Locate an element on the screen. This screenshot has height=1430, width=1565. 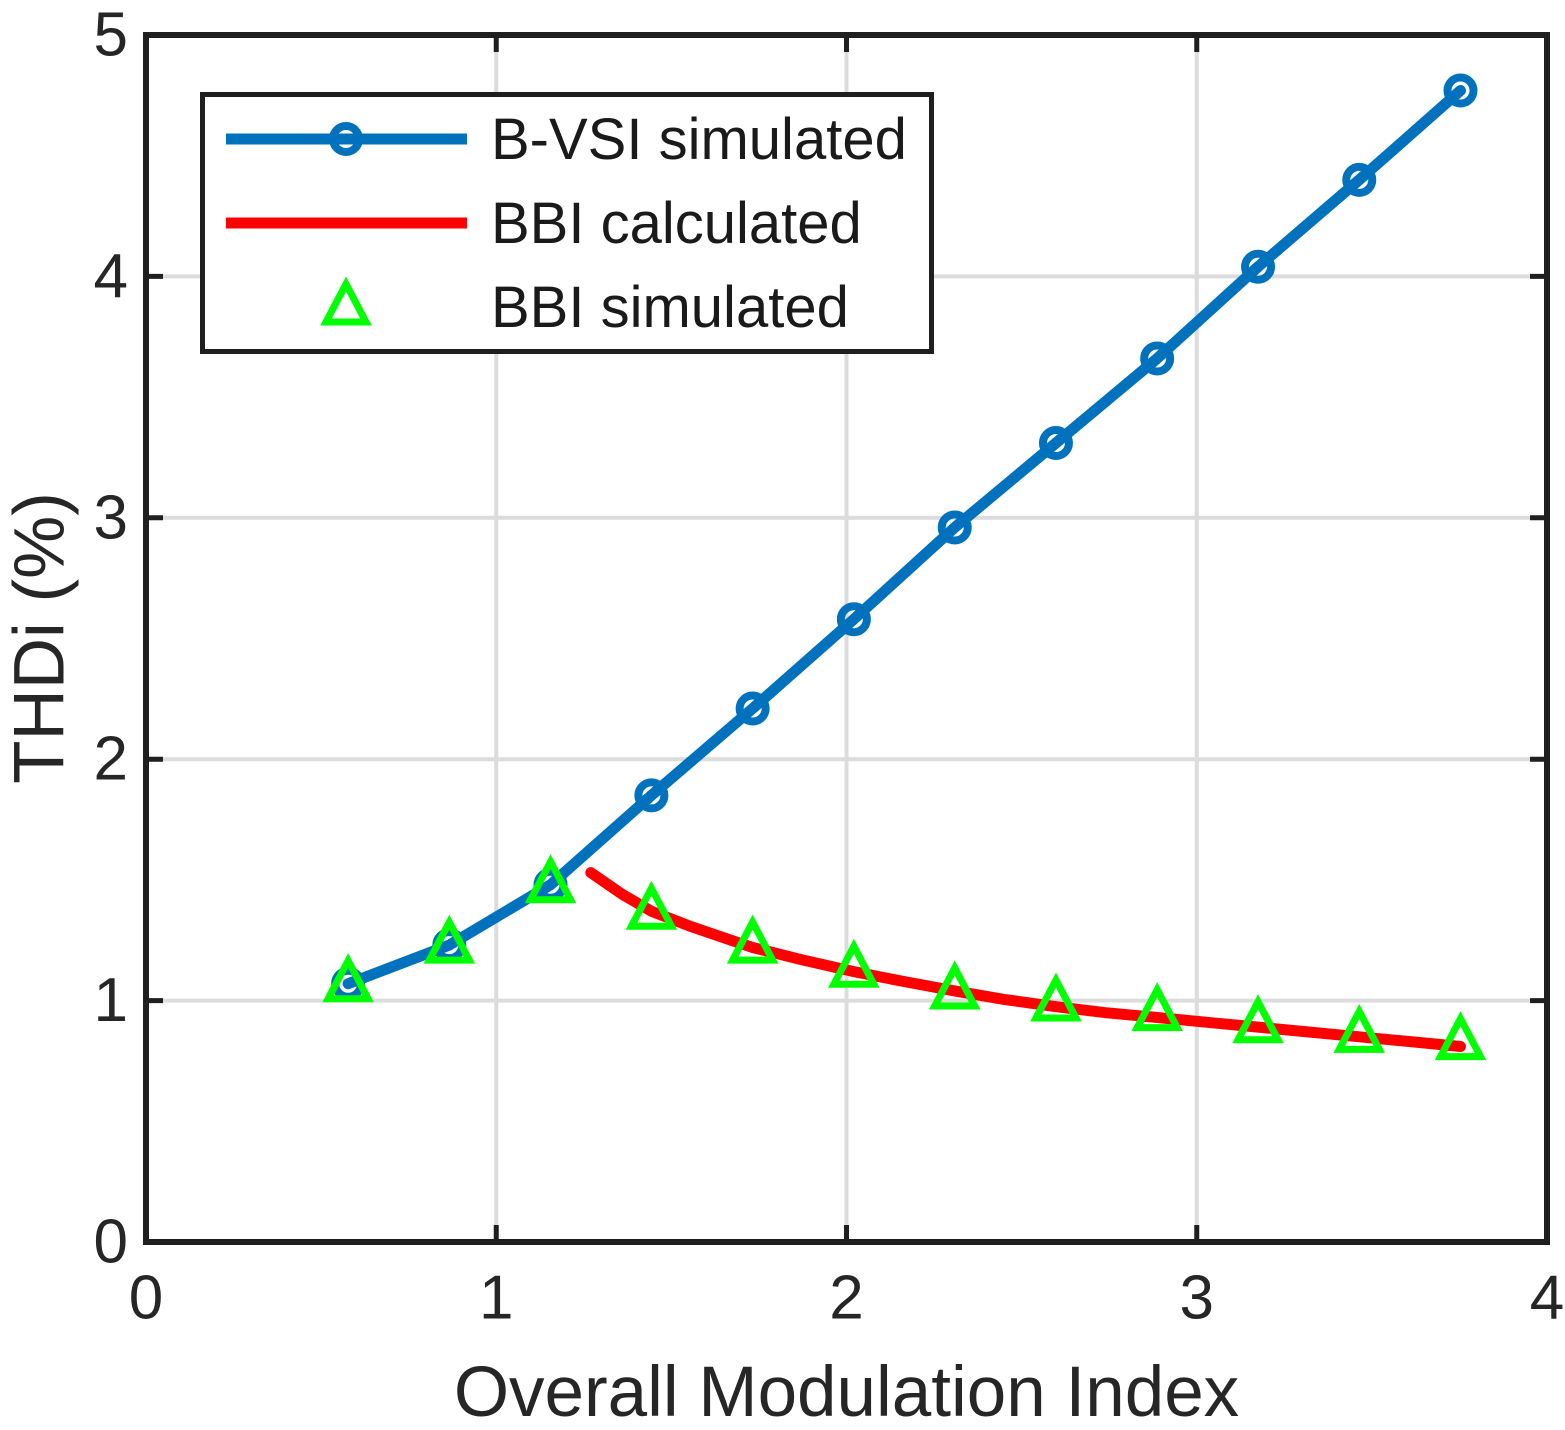
x-axis-label: Overall Modulation Index is located at coordinates (846, 1391).